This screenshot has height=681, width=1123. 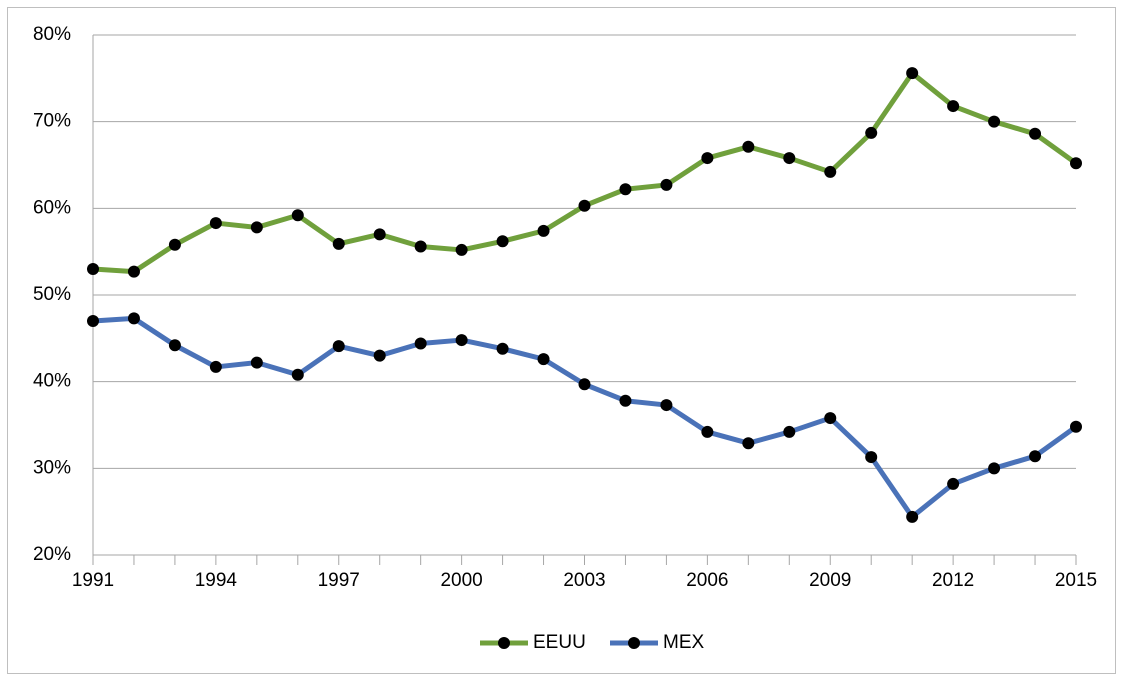 What do you see at coordinates (684, 642) in the screenshot?
I see `legend-label: MEX` at bounding box center [684, 642].